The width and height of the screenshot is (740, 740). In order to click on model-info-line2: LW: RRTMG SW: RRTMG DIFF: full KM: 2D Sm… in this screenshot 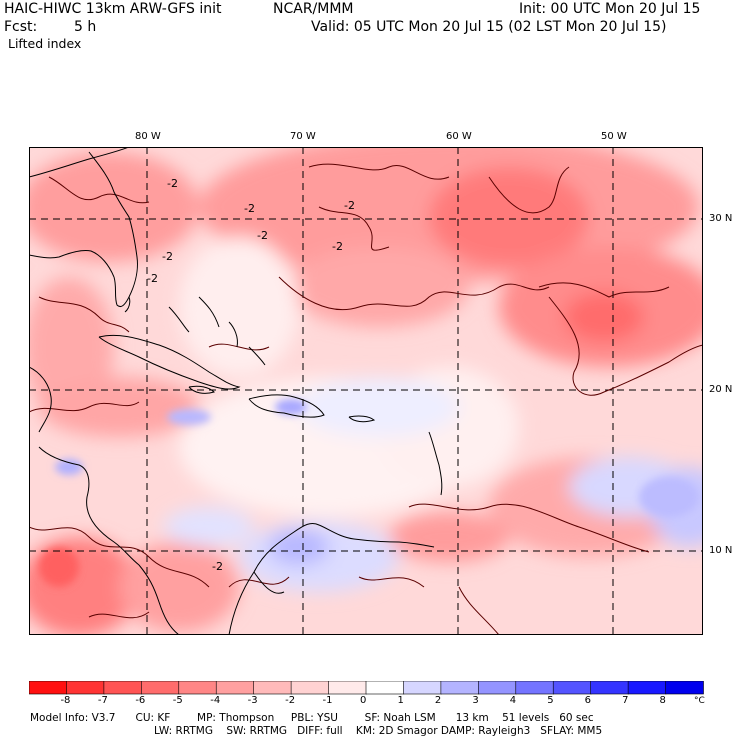, I will do `click(378, 731)`.